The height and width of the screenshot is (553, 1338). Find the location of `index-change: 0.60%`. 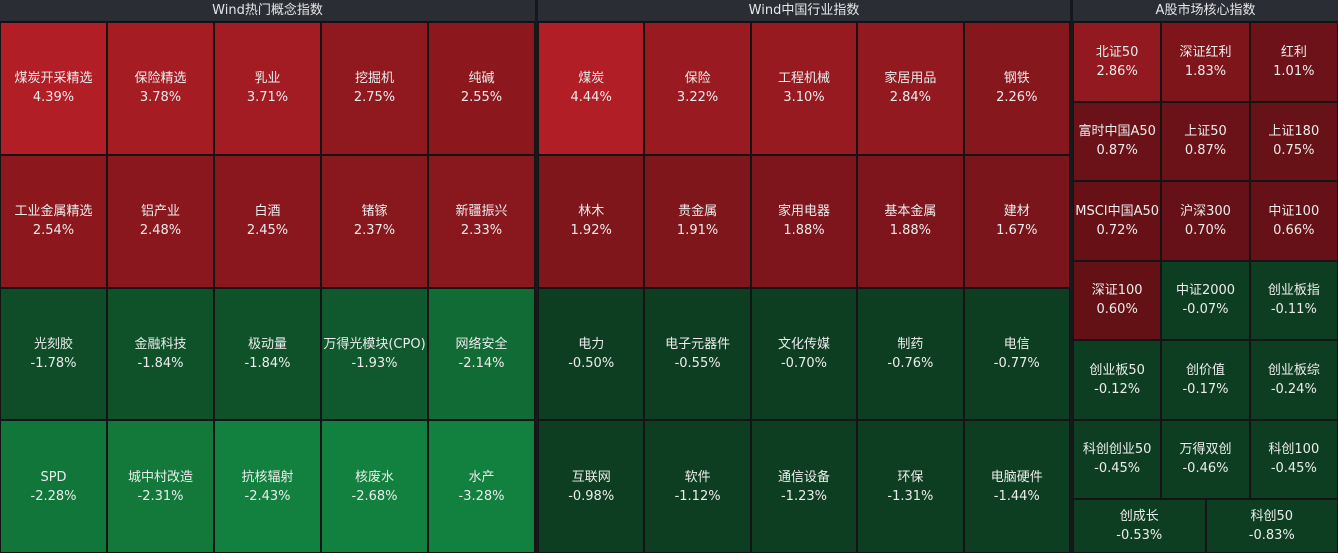

index-change: 0.60% is located at coordinates (1117, 310).